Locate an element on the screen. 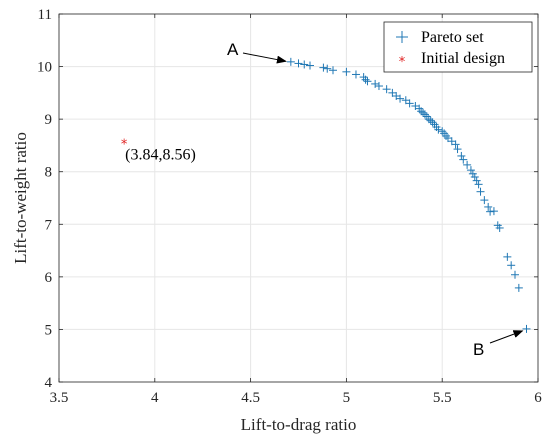 The image size is (550, 440). annotation-label-a: A is located at coordinates (233, 49).